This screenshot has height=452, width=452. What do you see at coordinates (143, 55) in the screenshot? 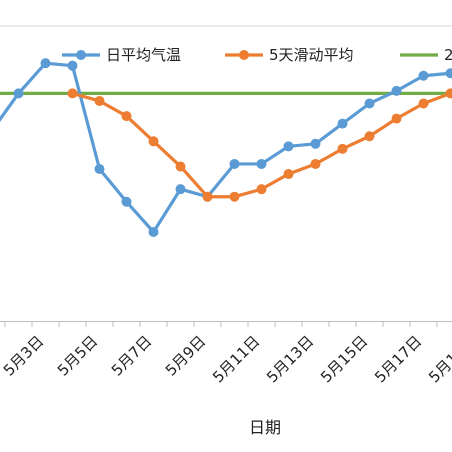
I see `legend-label-0: 日平均气温` at bounding box center [143, 55].